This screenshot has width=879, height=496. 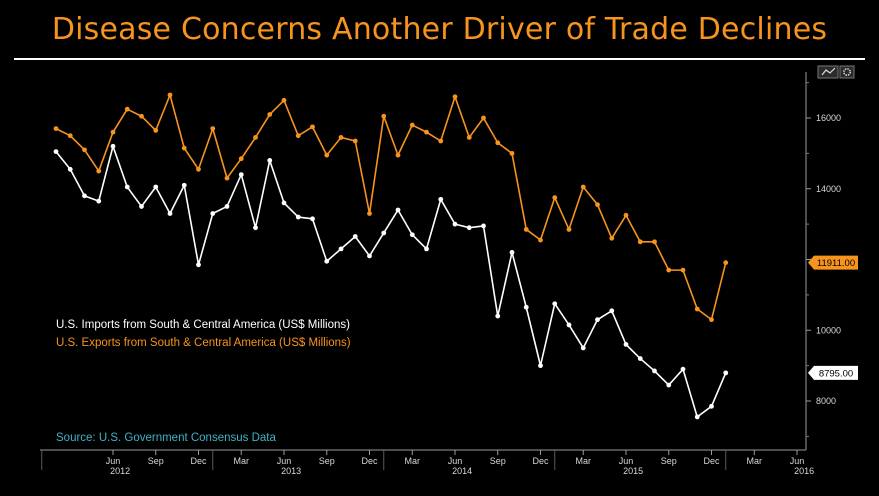 I want to click on gear-icon-glyph, so click(x=847, y=72).